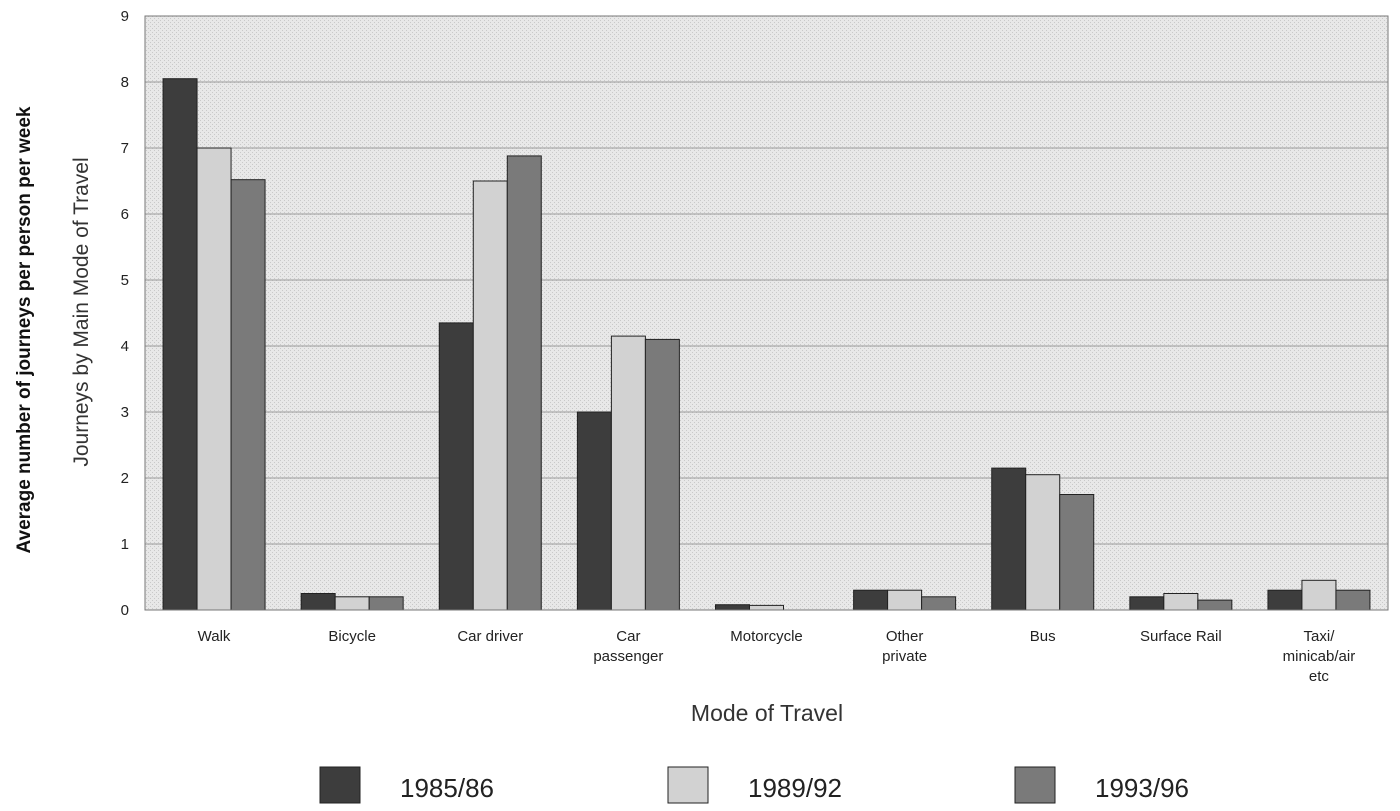 This screenshot has width=1400, height=811. I want to click on y-tick-label: 1, so click(125, 544).